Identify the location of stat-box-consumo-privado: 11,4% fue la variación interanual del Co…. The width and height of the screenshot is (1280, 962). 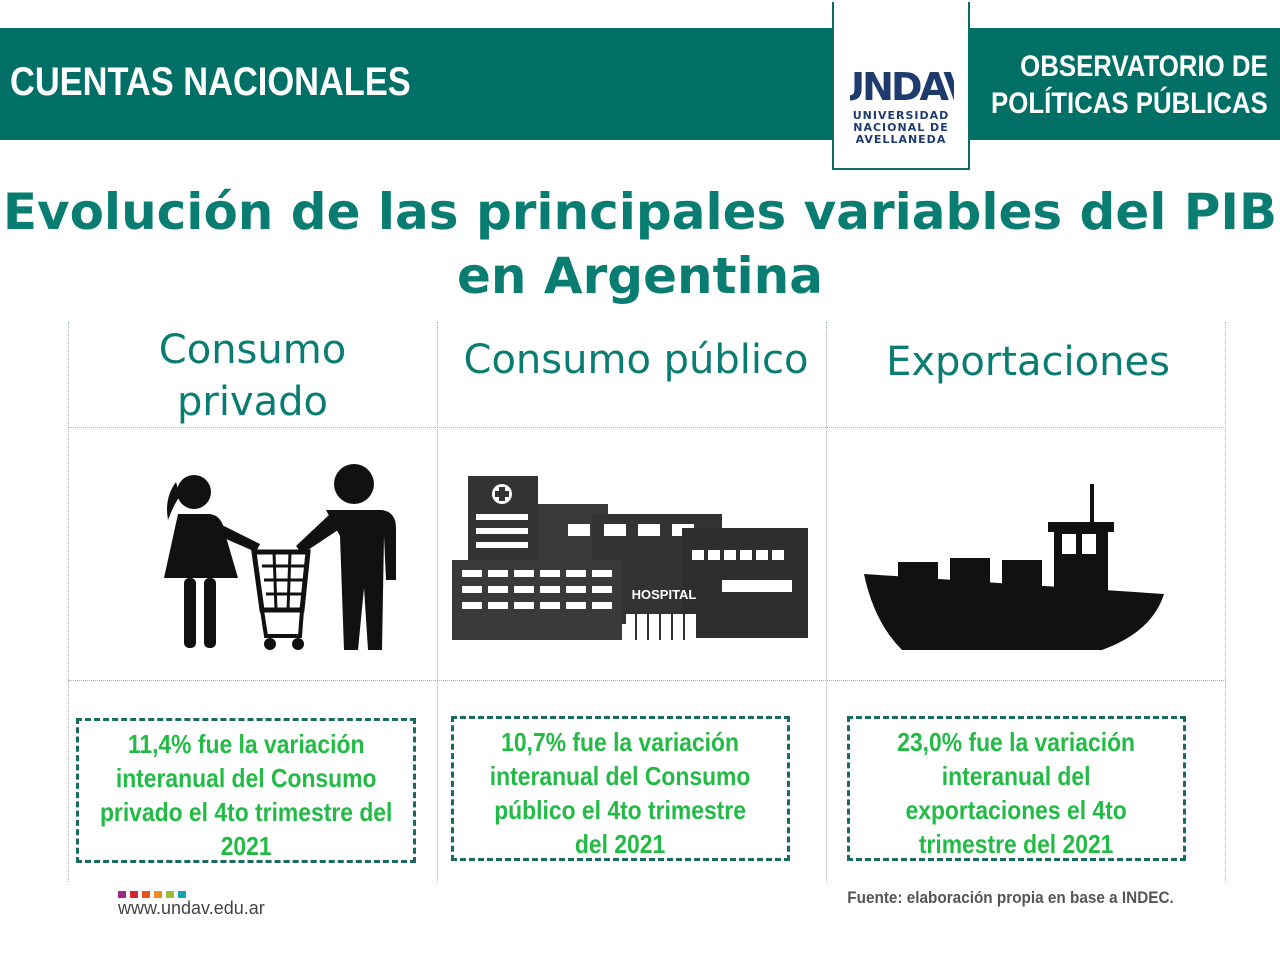
(246, 790).